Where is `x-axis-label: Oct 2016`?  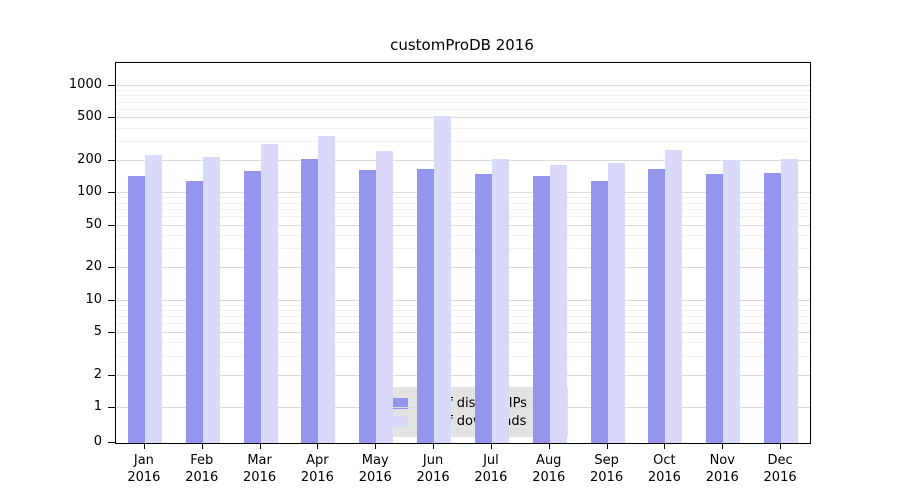 x-axis-label: Oct 2016 is located at coordinates (664, 469).